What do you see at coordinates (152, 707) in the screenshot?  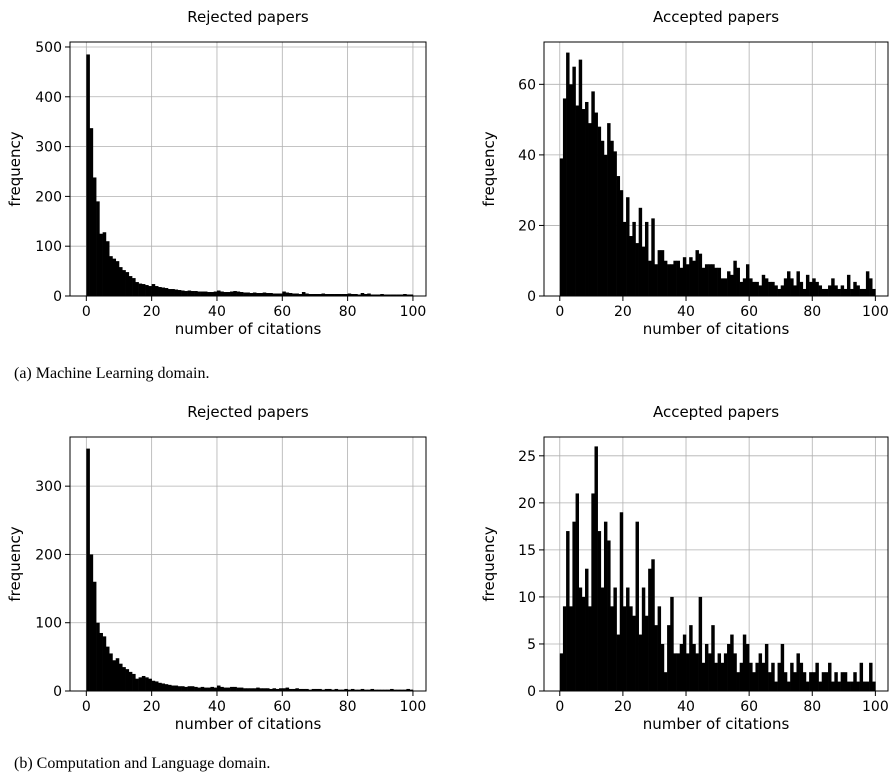 I see `x-tick-label: 20` at bounding box center [152, 707].